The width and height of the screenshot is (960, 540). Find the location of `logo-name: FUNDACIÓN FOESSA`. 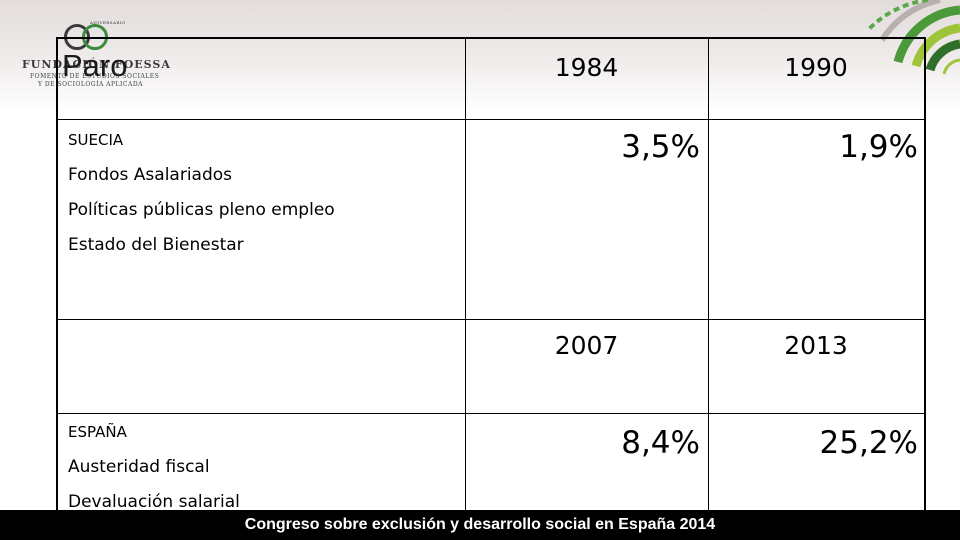

logo-name: FUNDACIÓN FOESSA is located at coordinates (96, 64).